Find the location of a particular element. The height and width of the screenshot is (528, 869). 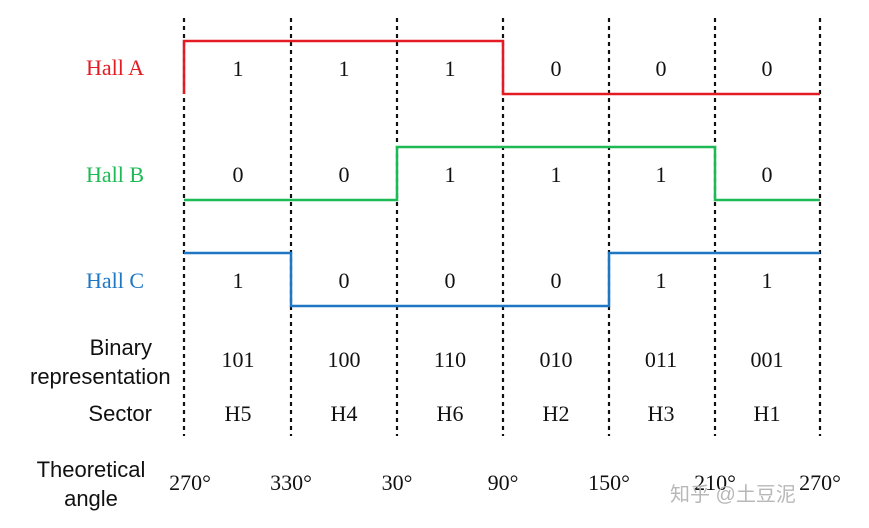

hall-c-label: Hall C is located at coordinates (115, 280).